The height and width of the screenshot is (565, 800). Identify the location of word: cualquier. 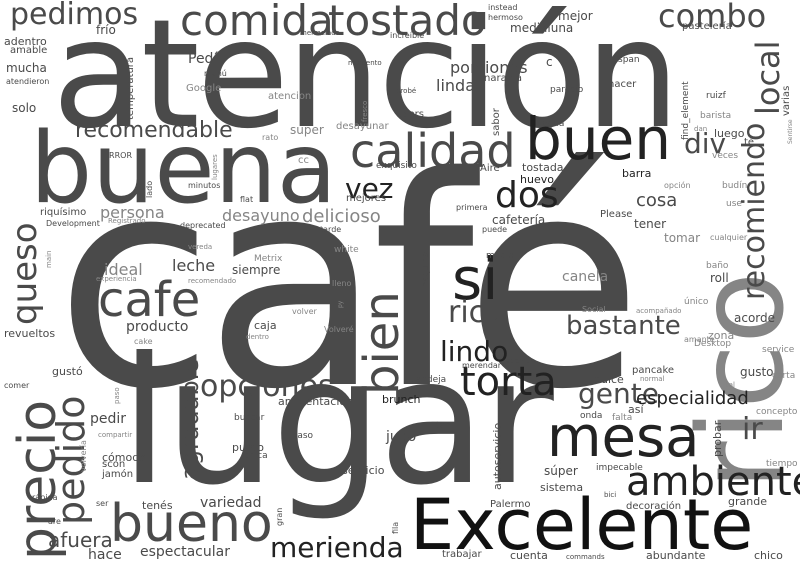
(729, 237).